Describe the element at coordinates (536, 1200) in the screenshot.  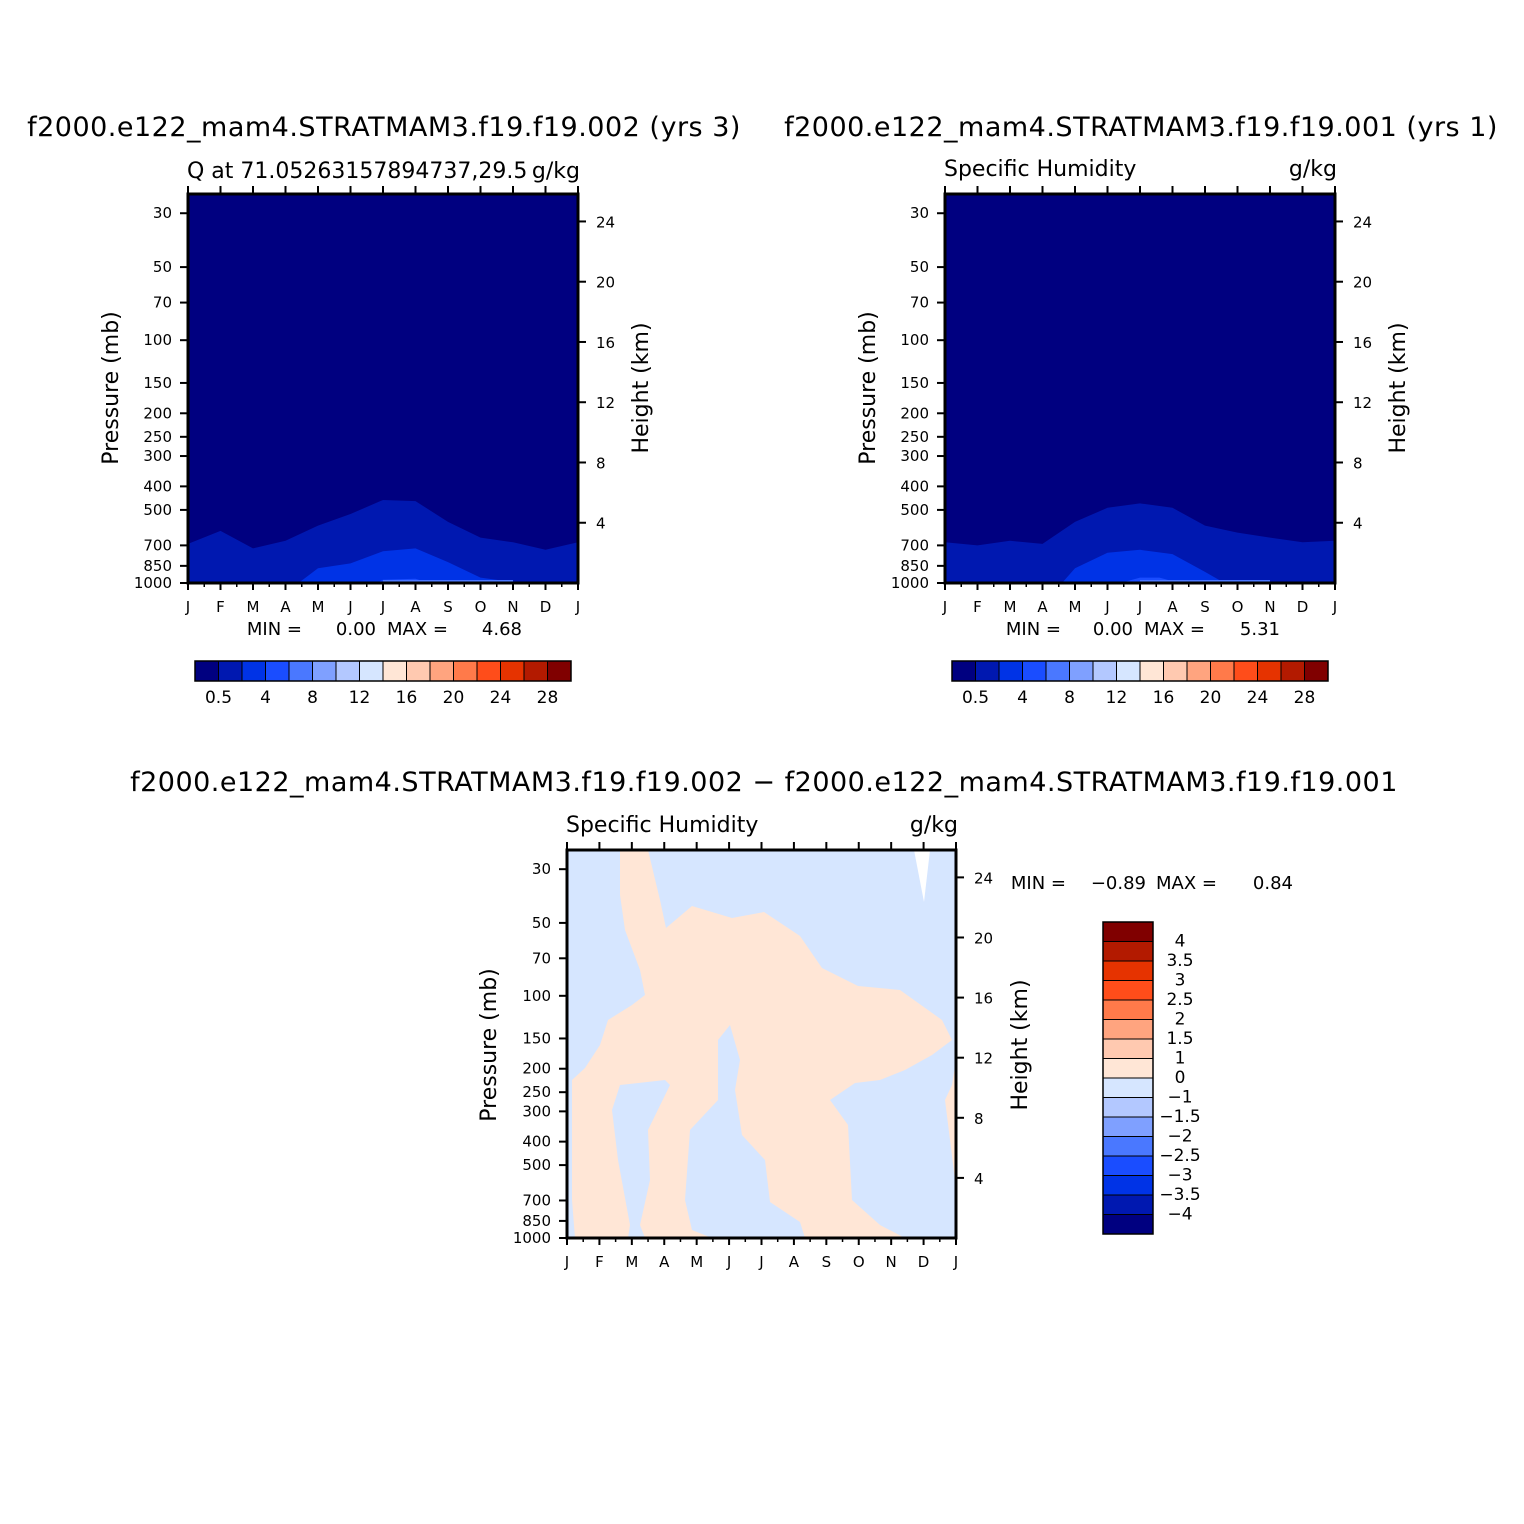
I see `y-tick-label: 700` at that location.